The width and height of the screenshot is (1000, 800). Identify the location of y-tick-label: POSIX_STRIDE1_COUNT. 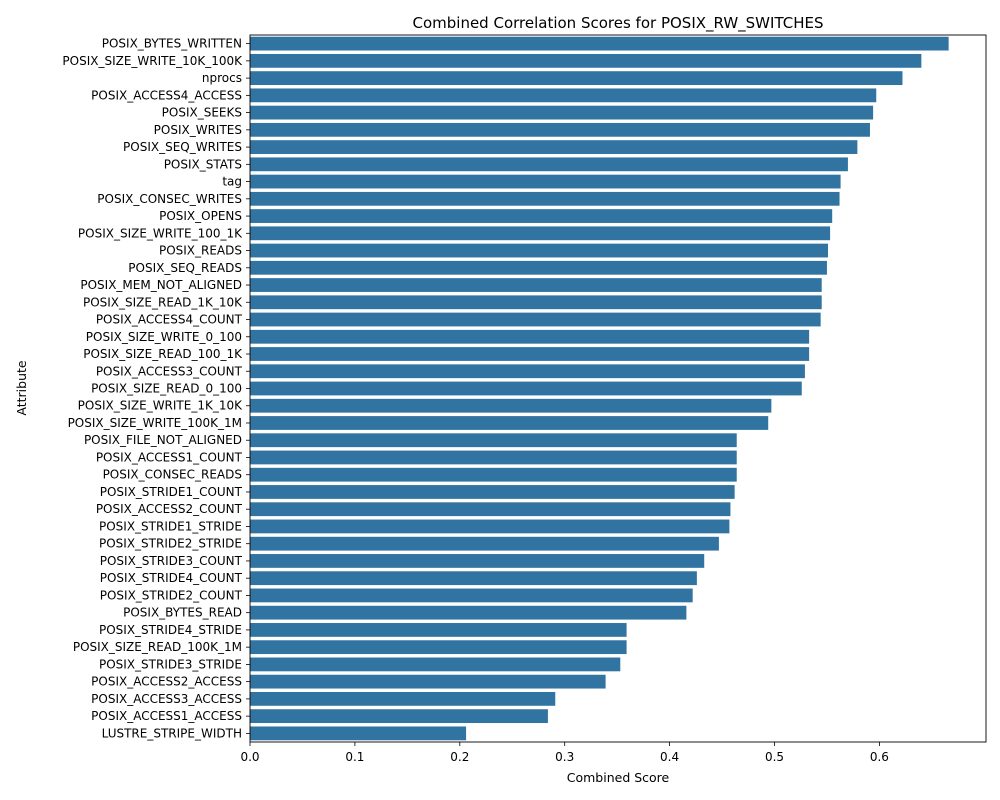
(171, 492).